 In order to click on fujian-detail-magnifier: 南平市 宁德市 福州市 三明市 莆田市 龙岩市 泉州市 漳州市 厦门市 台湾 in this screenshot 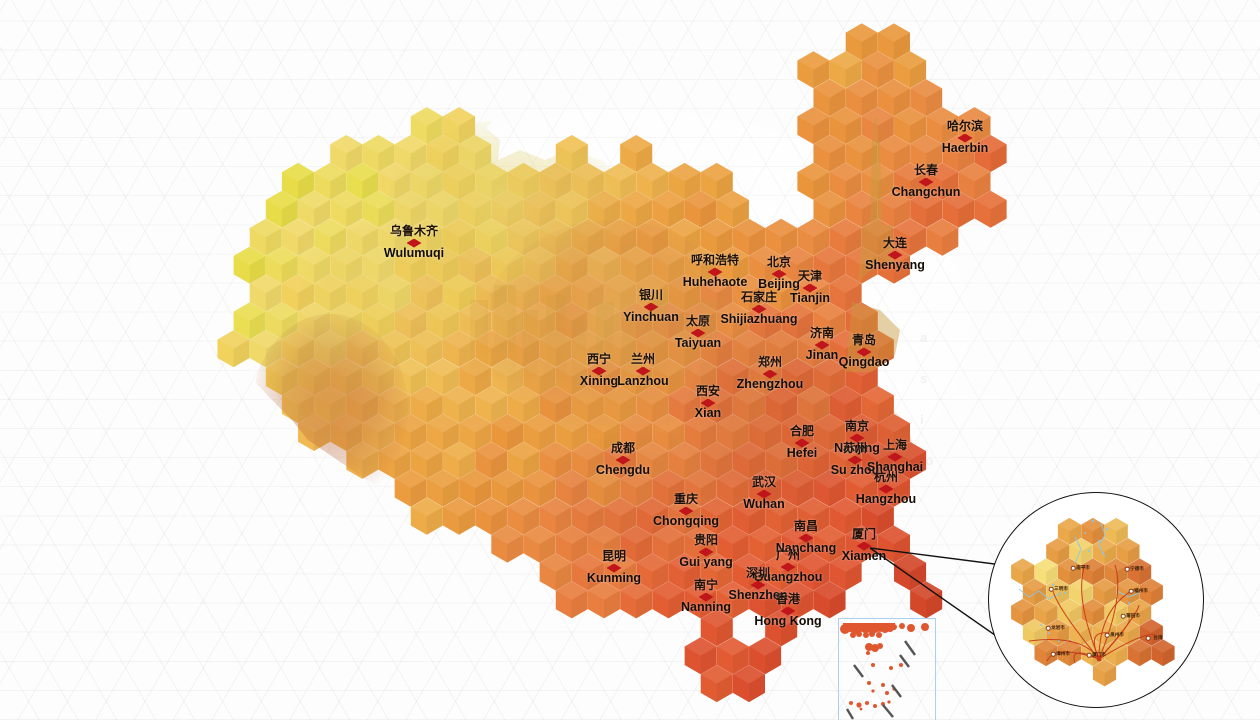, I will do `click(1096, 600)`.